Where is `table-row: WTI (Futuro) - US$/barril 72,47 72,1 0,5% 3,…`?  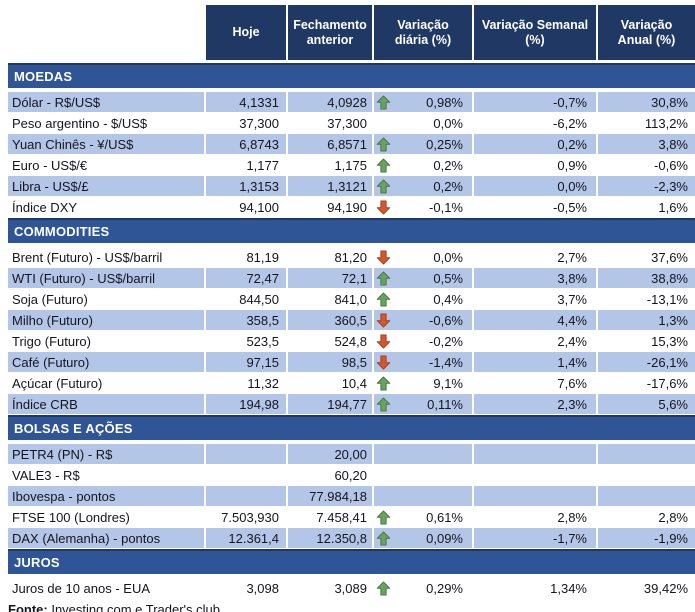
table-row: WTI (Futuro) - US$/barril 72,47 72,1 0,5% 3,… is located at coordinates (351, 278).